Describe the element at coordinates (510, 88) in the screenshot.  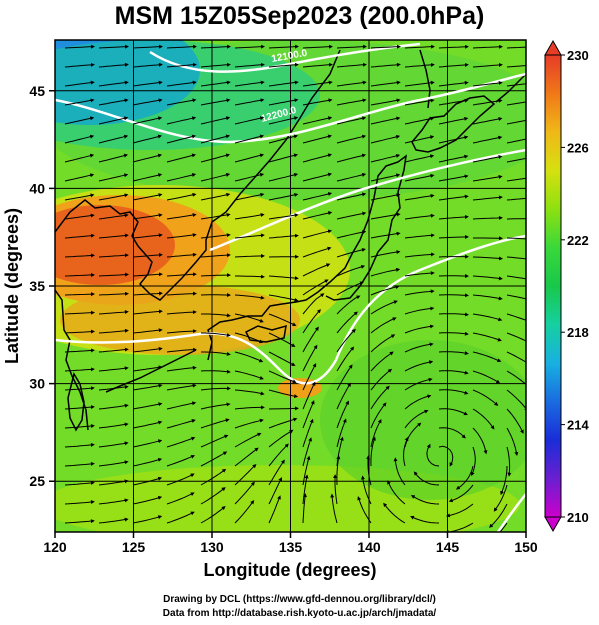
I see `coast-kurils` at that location.